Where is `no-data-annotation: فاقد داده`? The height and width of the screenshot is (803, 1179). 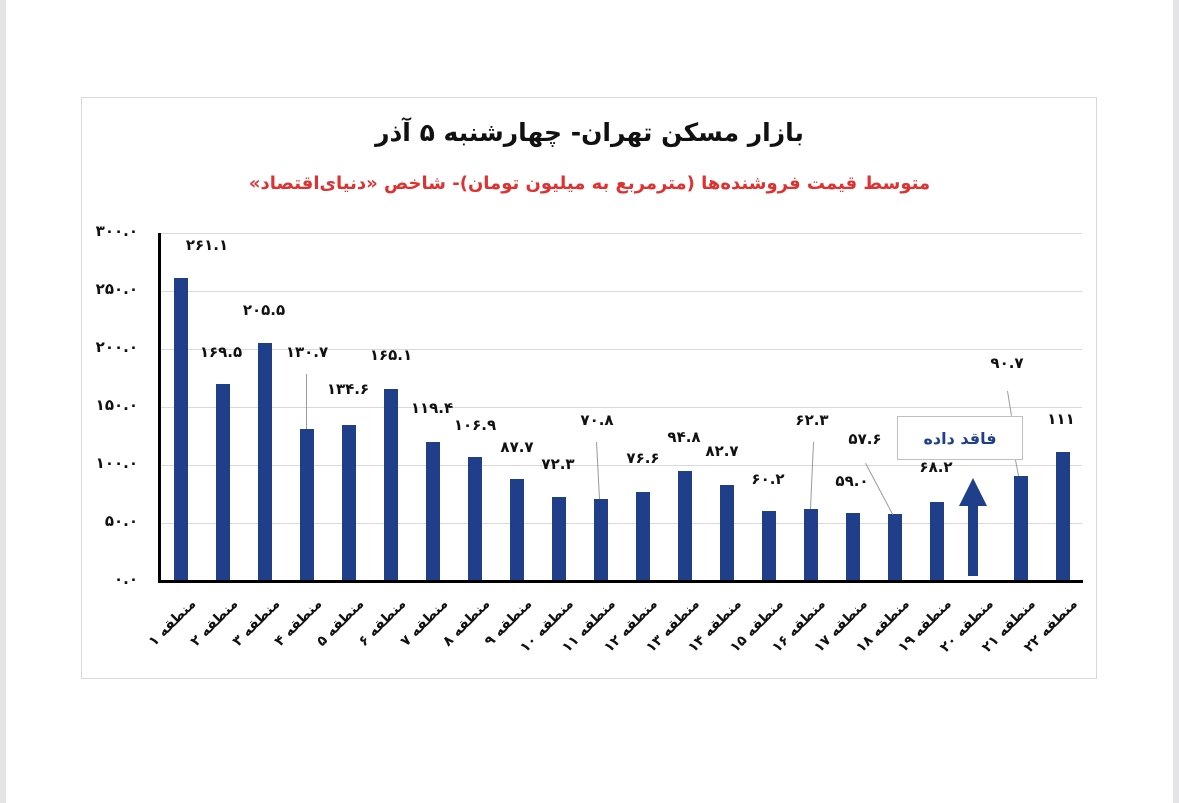
no-data-annotation: فاقد داده is located at coordinates (960, 438).